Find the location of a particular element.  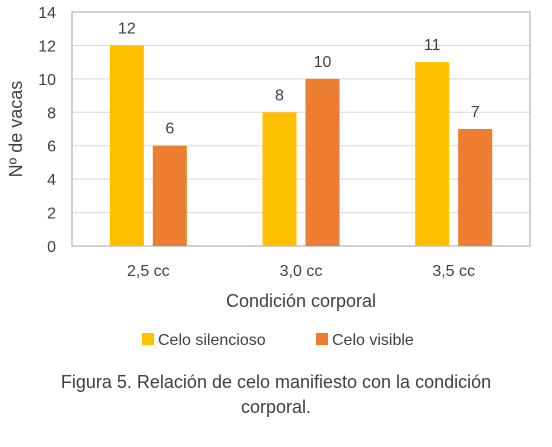

x-axis-title: Condición corporal is located at coordinates (301, 301).